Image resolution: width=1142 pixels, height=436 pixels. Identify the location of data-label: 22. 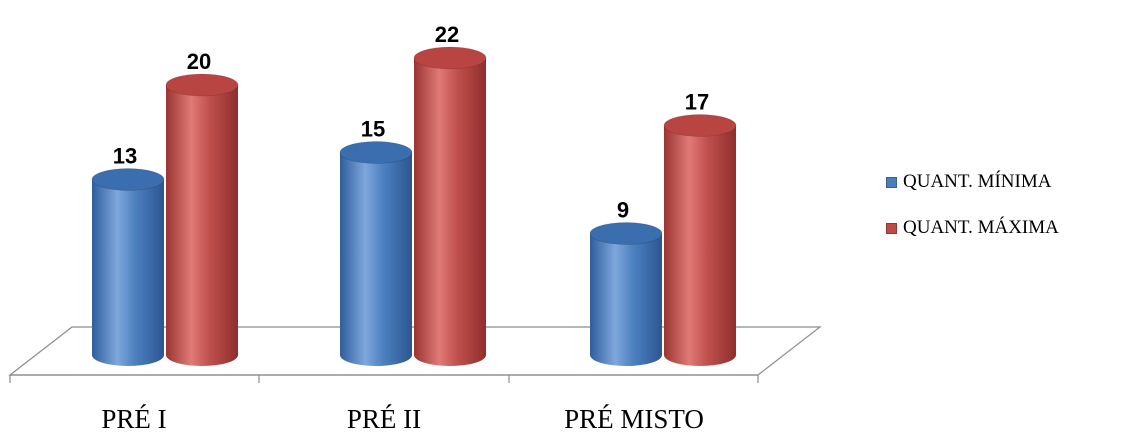
(447, 34).